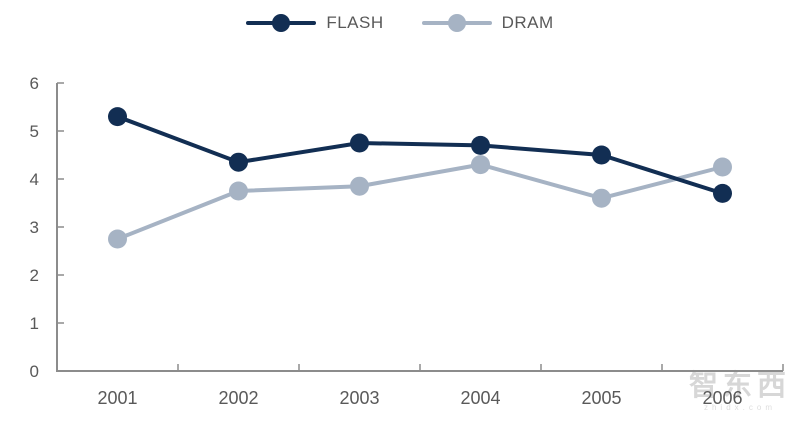 Image resolution: width=800 pixels, height=427 pixels. What do you see at coordinates (739, 407) in the screenshot?
I see `watermark-subtext: zhidx.com` at bounding box center [739, 407].